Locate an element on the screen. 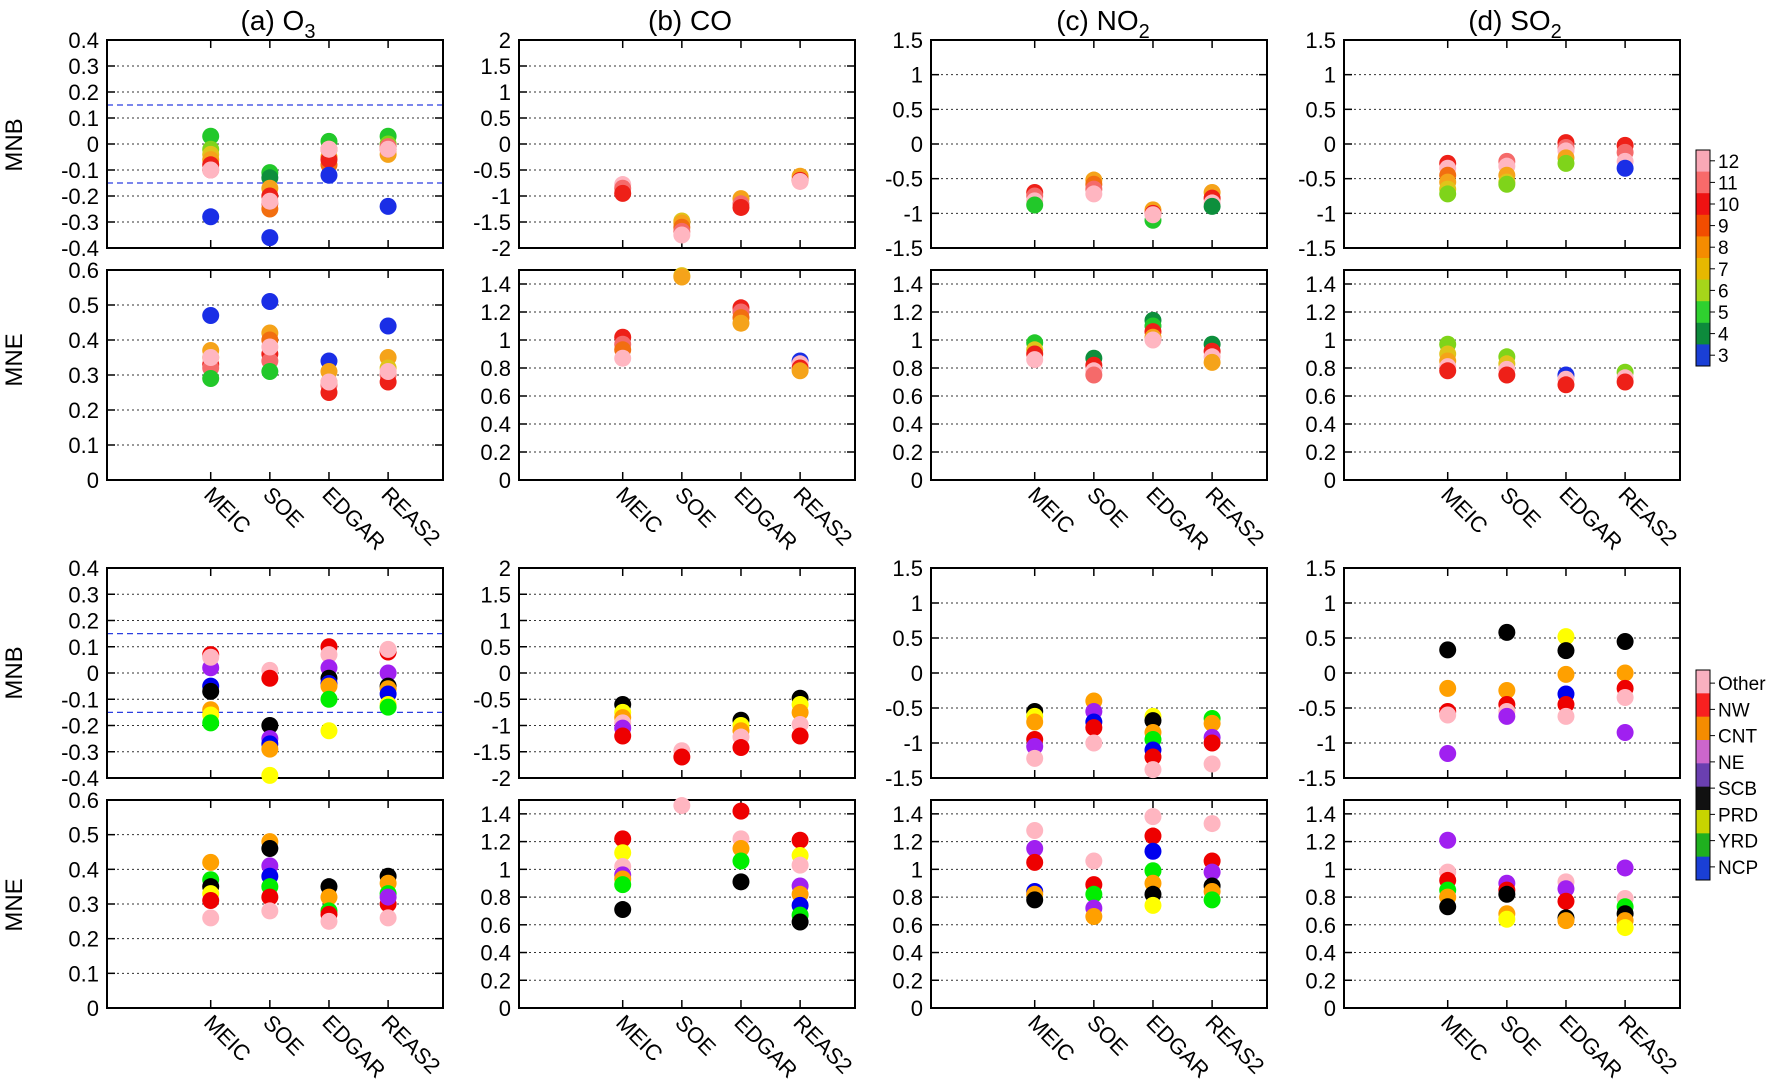  panel-title-co: (b) CO is located at coordinates (690, 20).